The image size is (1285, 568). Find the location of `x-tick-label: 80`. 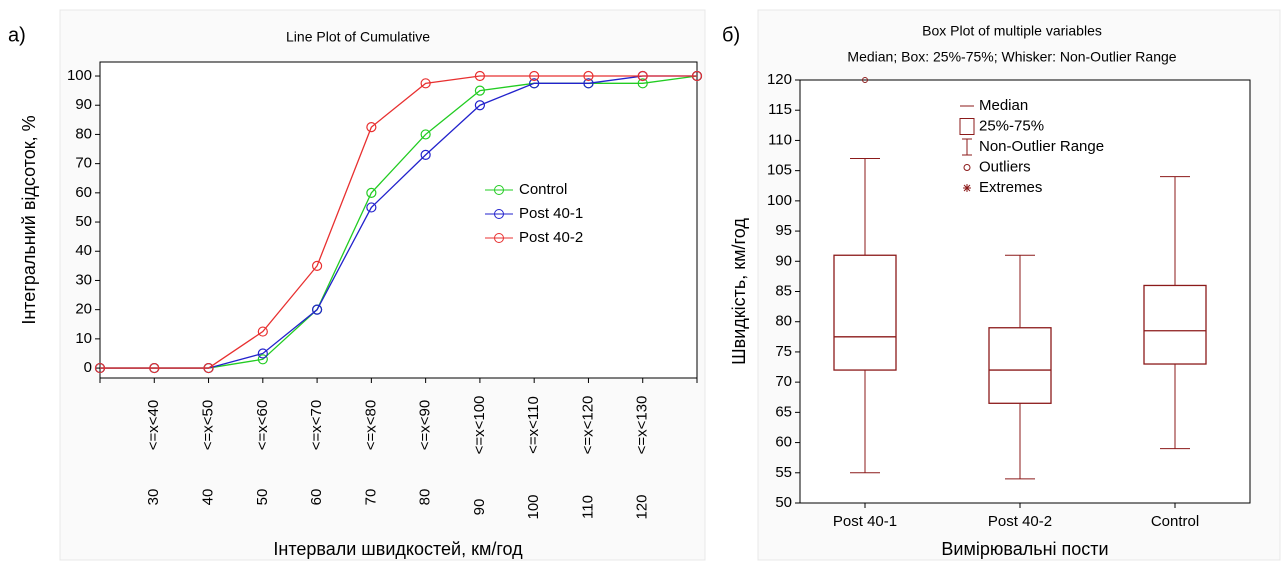

x-tick-label: 80 is located at coordinates (425, 497).